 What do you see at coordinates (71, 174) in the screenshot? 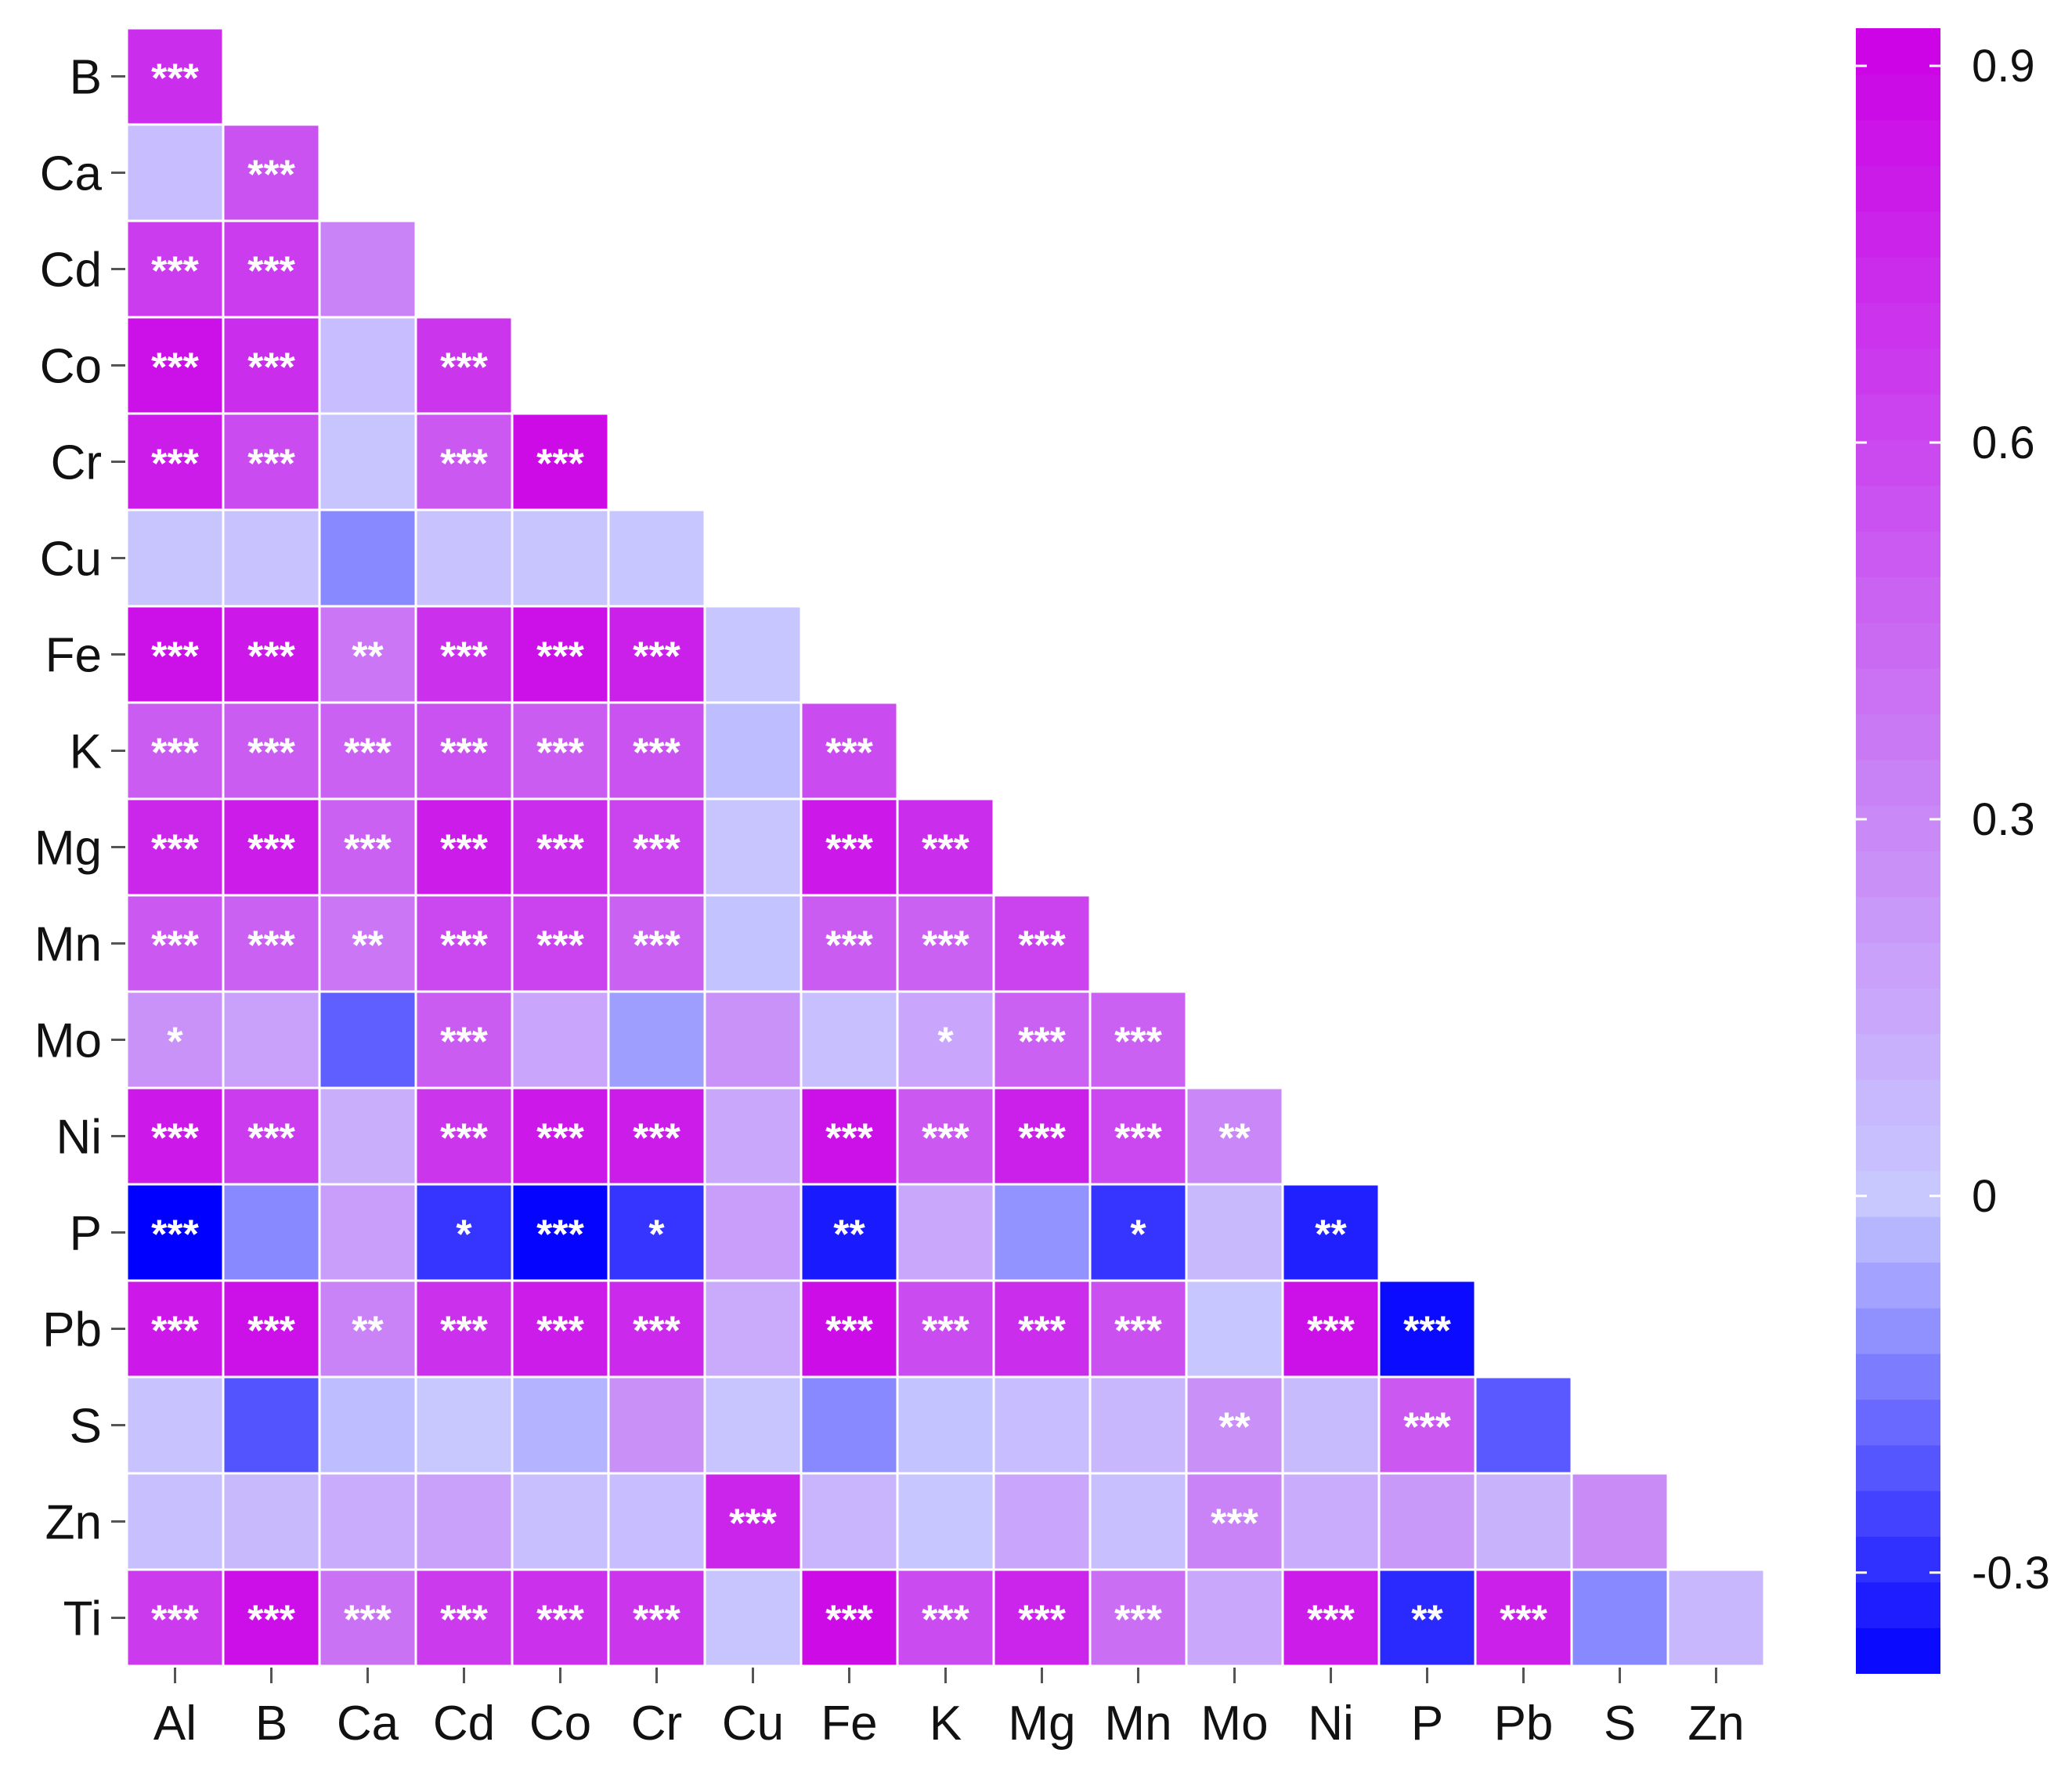
I see `y-tick-label: Ca` at bounding box center [71, 174].